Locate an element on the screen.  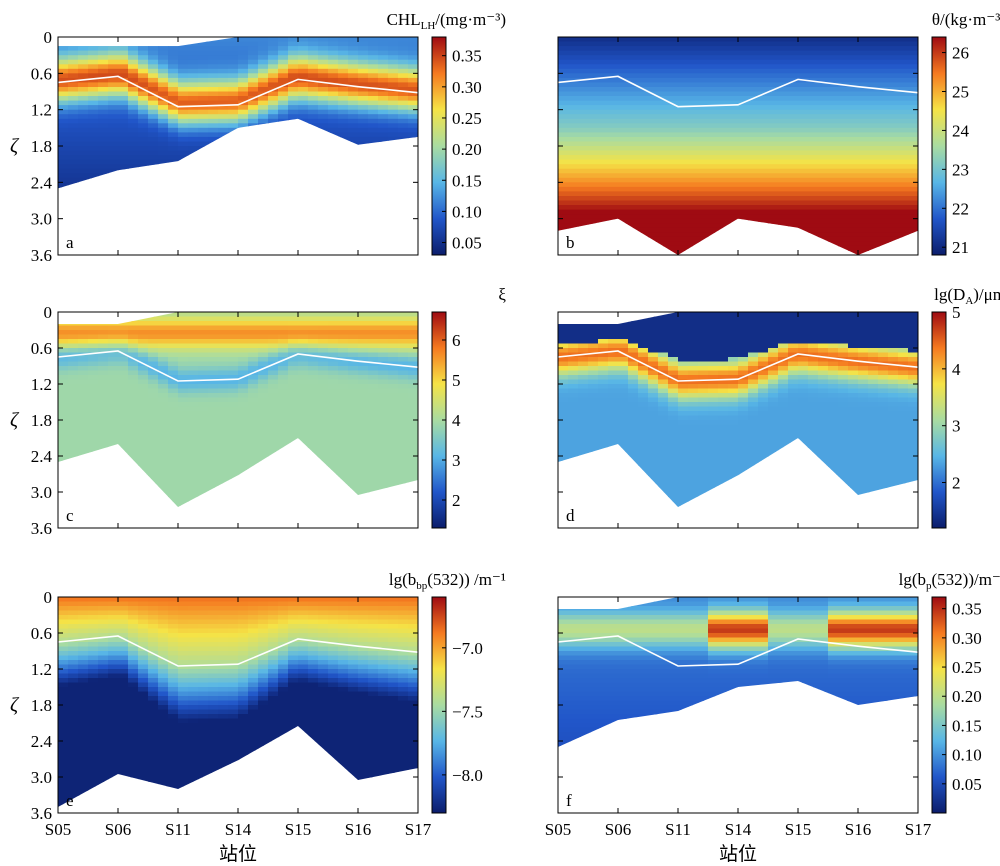
colorbar-label: lg(bp(532))/m⁻¹ is located at coordinates (949, 581).